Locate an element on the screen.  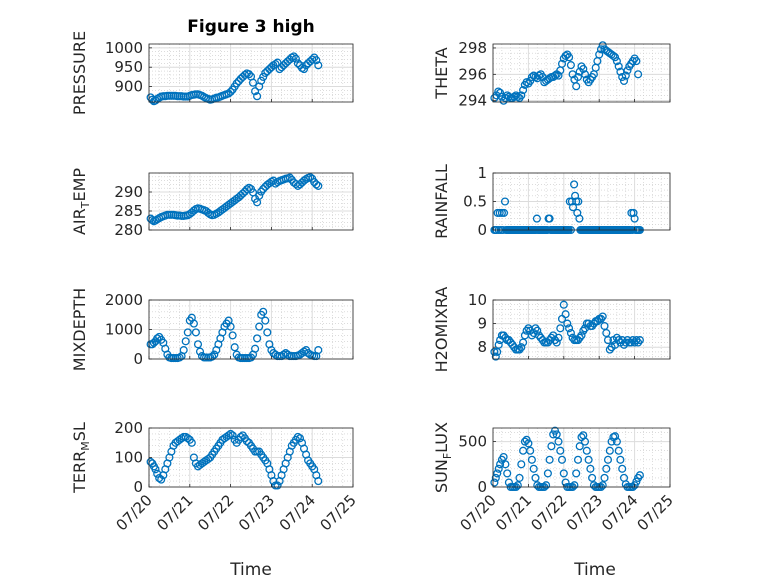
y-axis-label: AIRTEMP is located at coordinates (81, 201).